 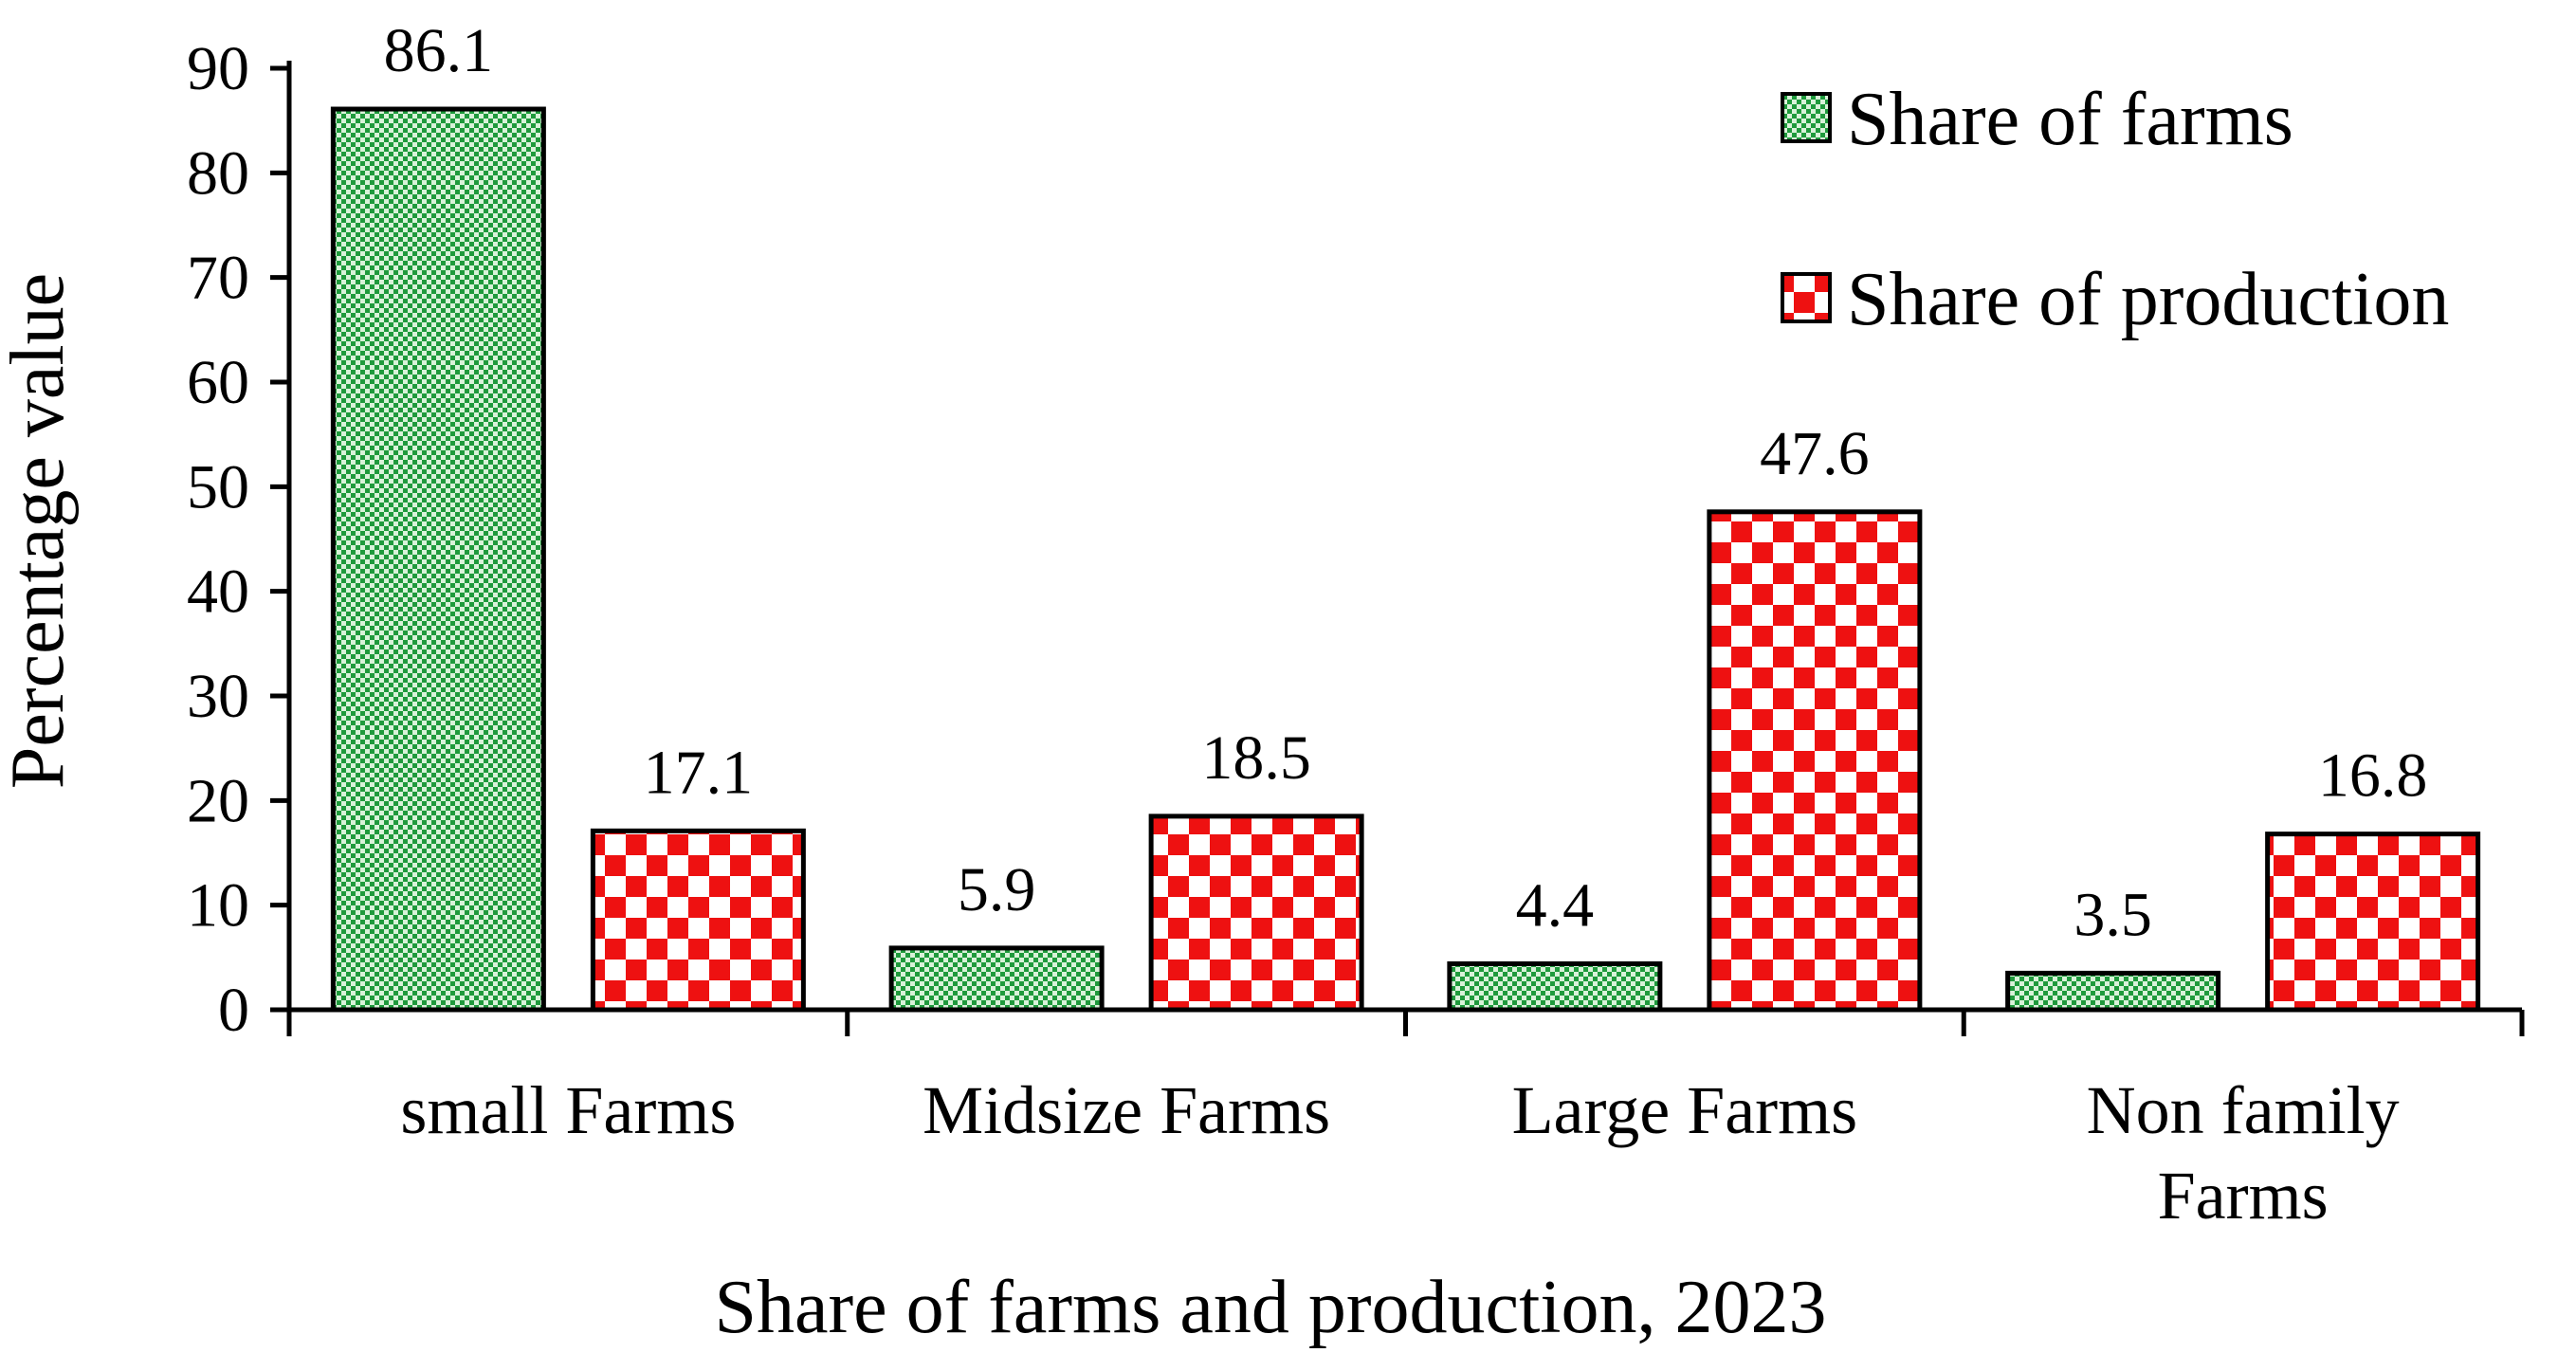 What do you see at coordinates (218, 382) in the screenshot?
I see `y-tick-label: 60` at bounding box center [218, 382].